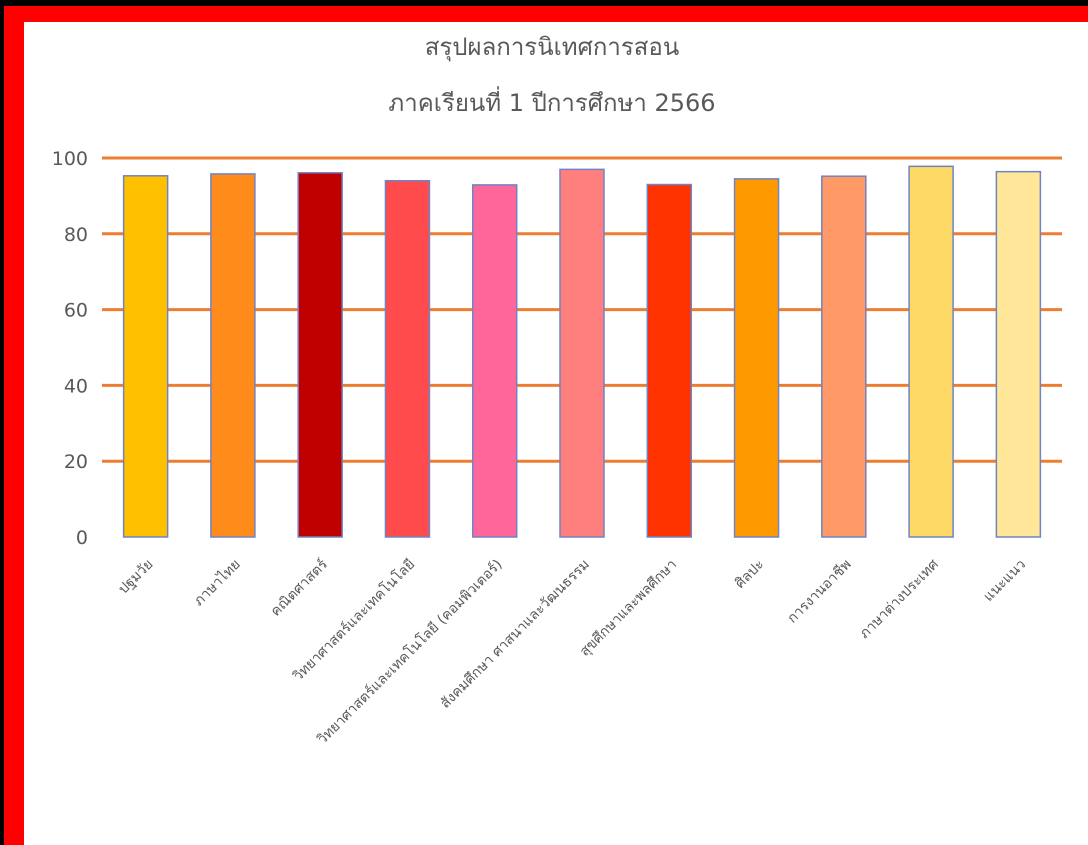 The width and height of the screenshot is (1088, 845). What do you see at coordinates (76, 462) in the screenshot?
I see `y-tick-label: 20` at bounding box center [76, 462].